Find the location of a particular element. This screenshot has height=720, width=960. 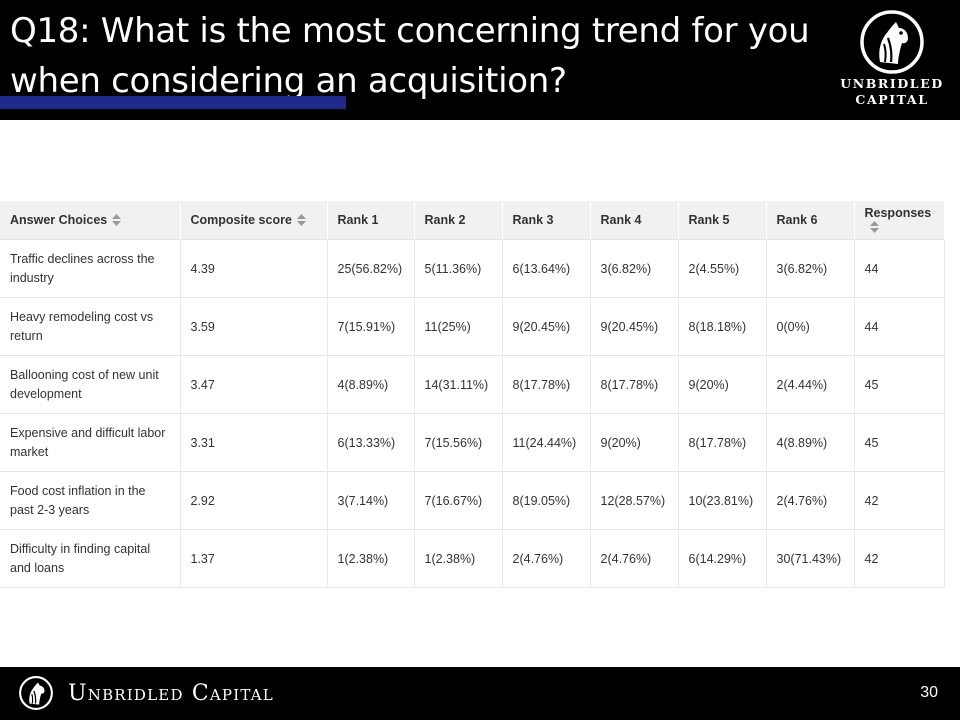

rank-4-cell: 8(17.78%) is located at coordinates (634, 384).